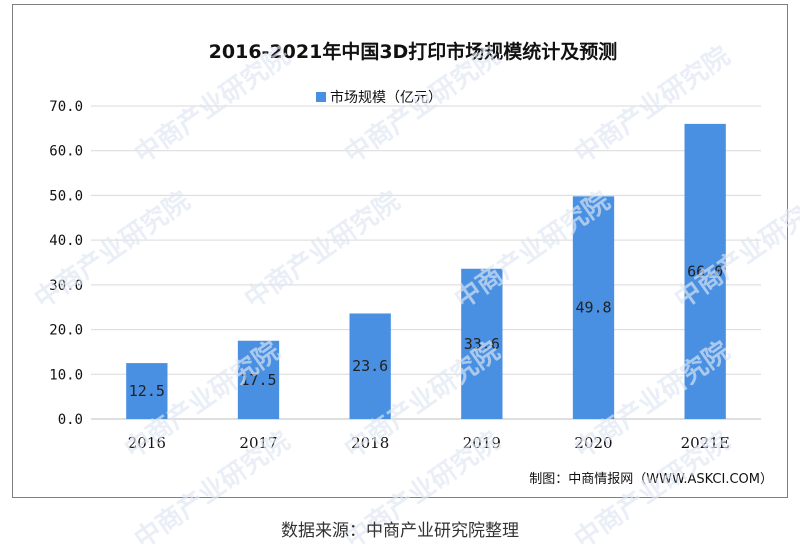 Image resolution: width=800 pixels, height=556 pixels. I want to click on data-label: 23.6, so click(370, 366).